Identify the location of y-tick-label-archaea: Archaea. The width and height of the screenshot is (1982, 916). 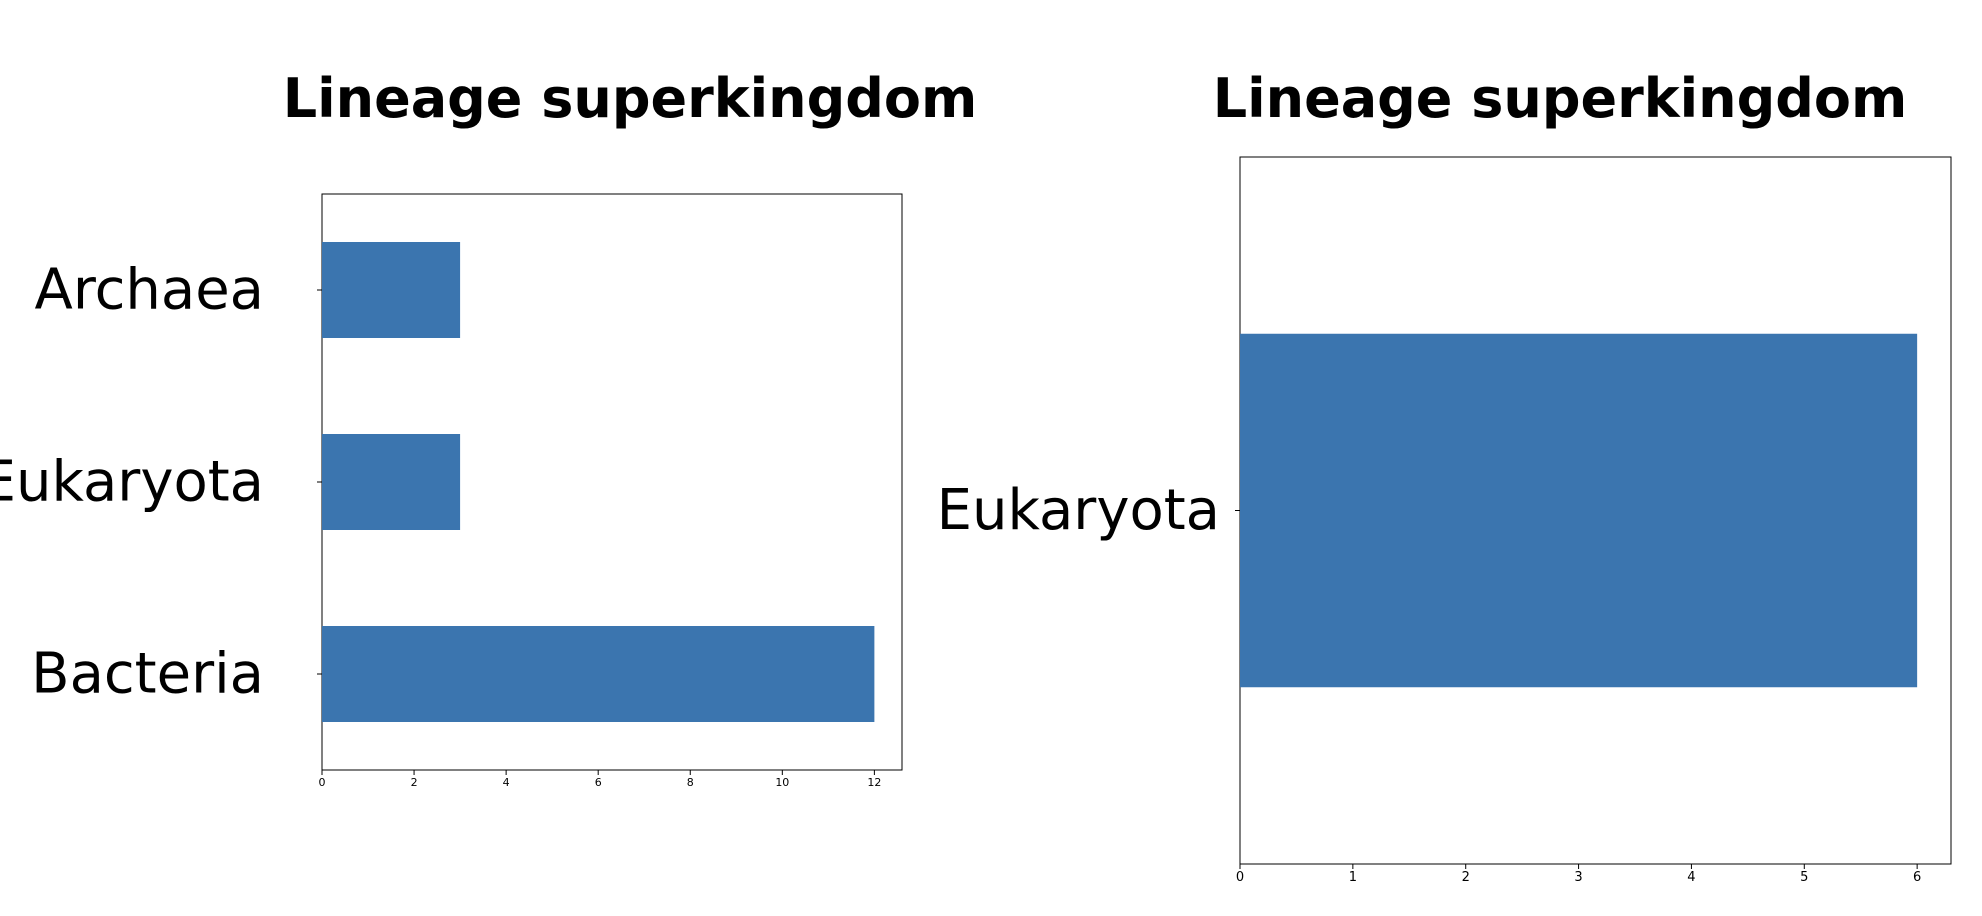
(149, 290).